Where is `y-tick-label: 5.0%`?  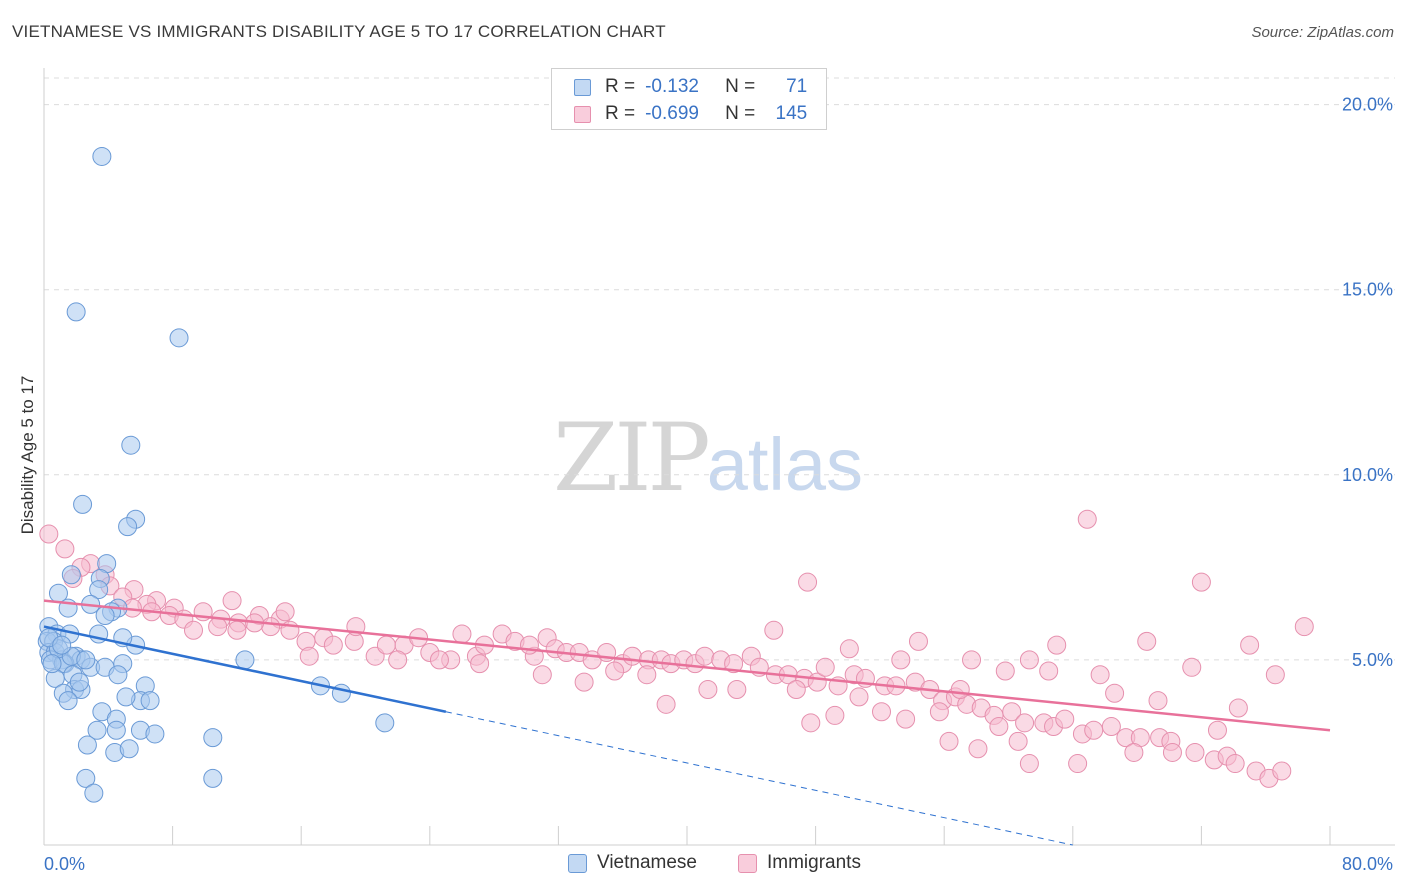
y-tick-label: 5.0% is located at coordinates (1372, 660).